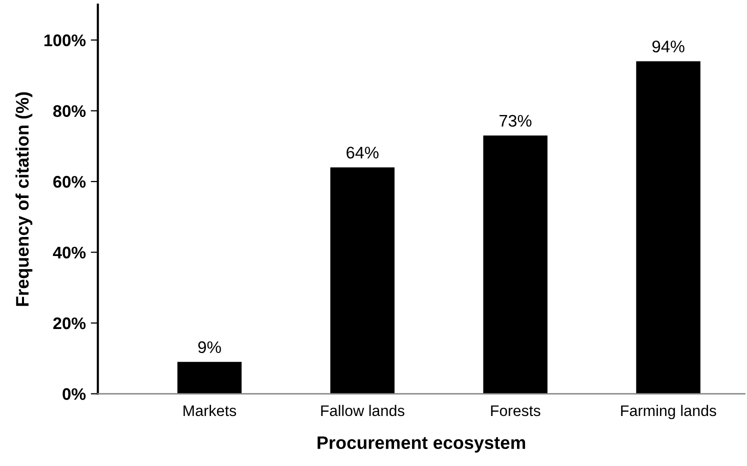 The width and height of the screenshot is (747, 466). I want to click on y-tick-label: 20%, so click(69, 323).